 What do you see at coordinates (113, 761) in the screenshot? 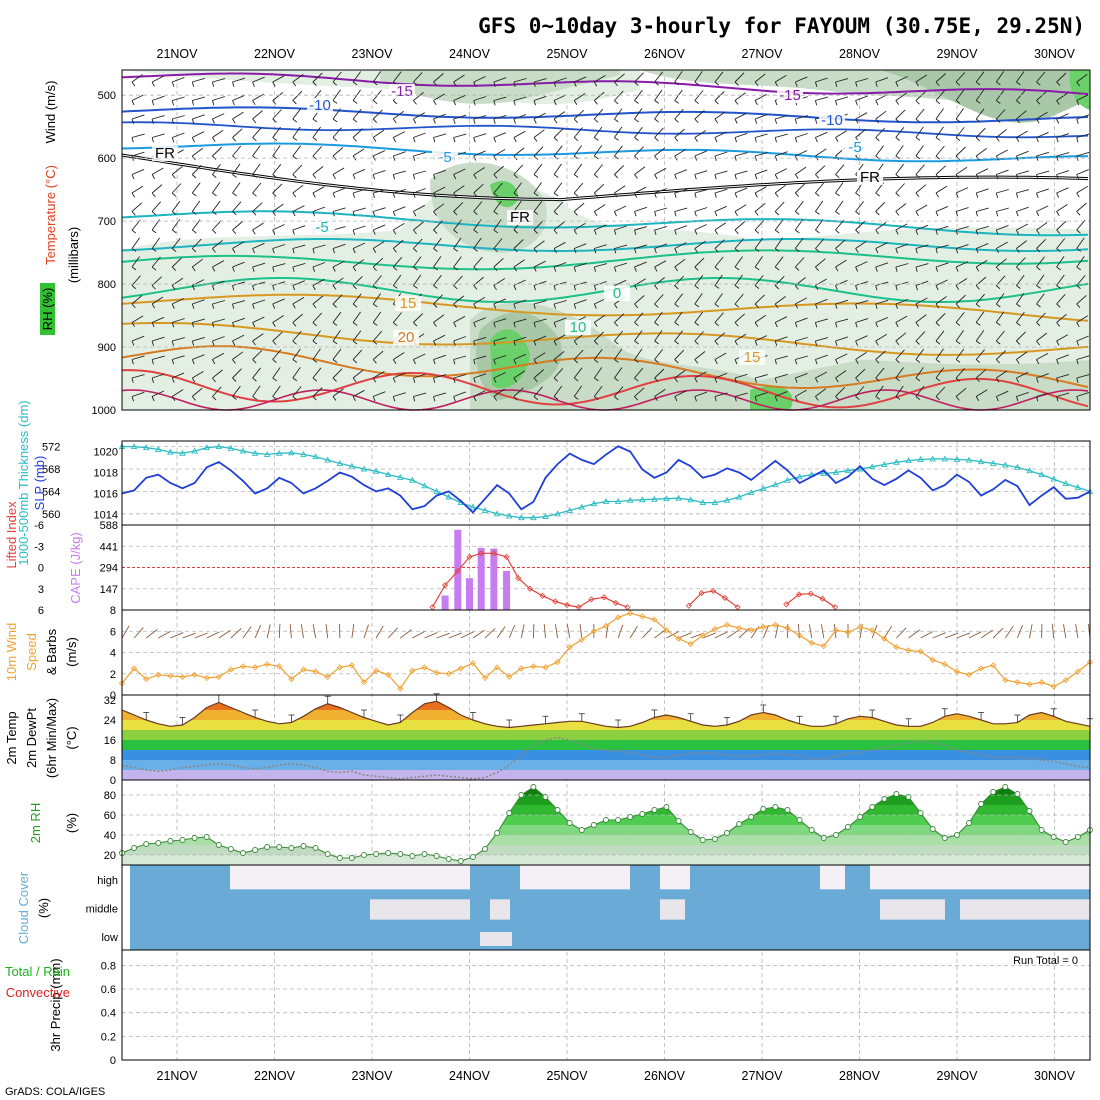
I see `temp-tick: 8` at bounding box center [113, 761].